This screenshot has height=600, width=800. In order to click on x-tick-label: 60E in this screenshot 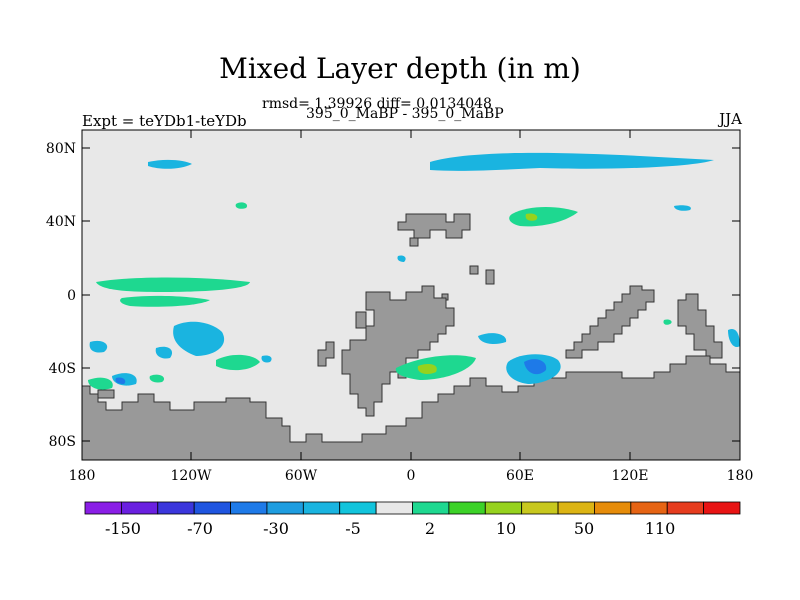, I will do `click(520, 476)`.